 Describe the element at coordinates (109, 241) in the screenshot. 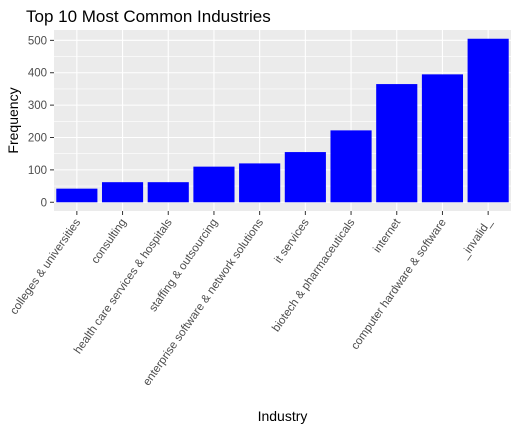

I see `x-tick-label: consulting` at that location.